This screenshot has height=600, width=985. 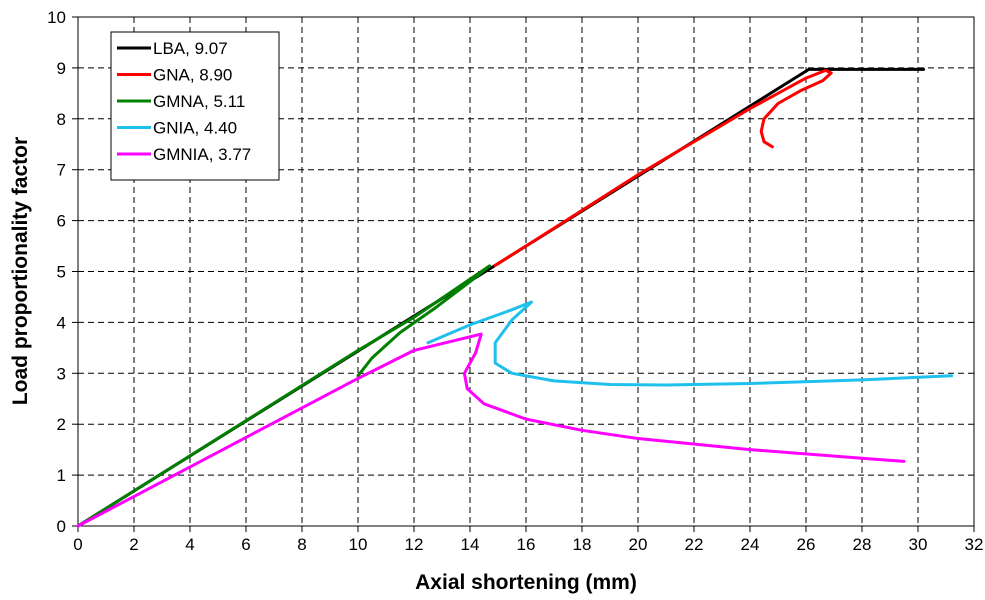 I want to click on y-tick-label: 7, so click(x=61, y=170).